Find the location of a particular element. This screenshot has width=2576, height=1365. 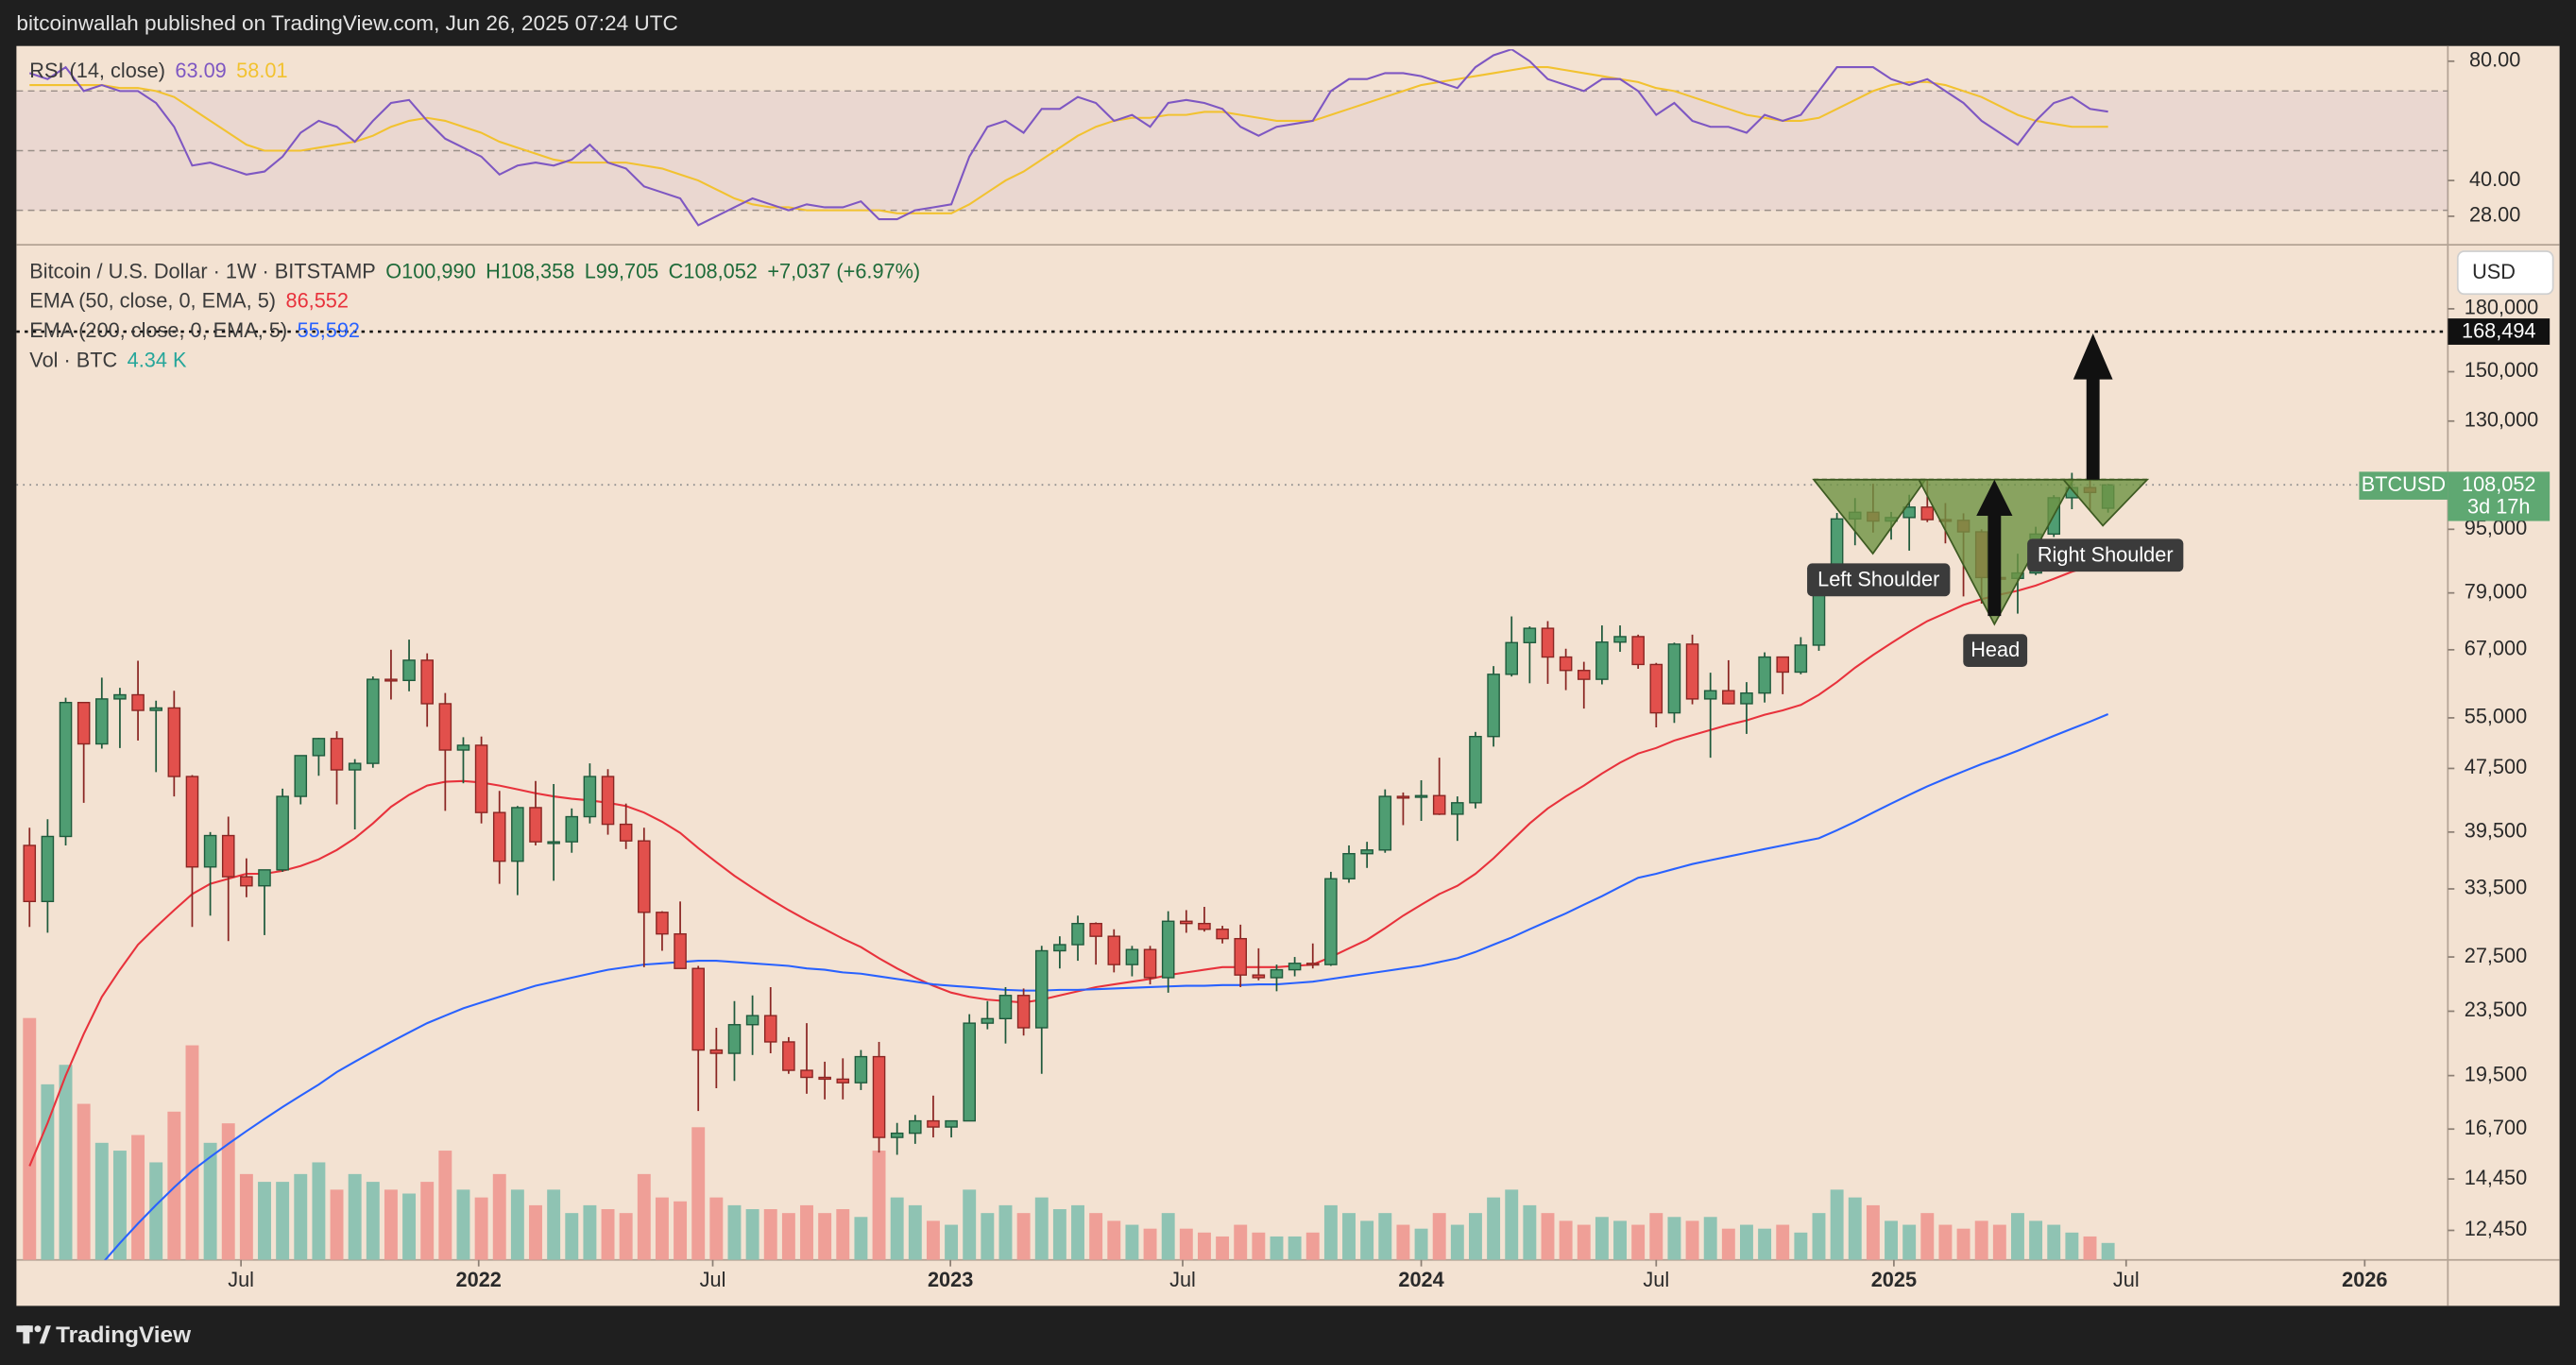

arrow is located at coordinates (1995, 548).